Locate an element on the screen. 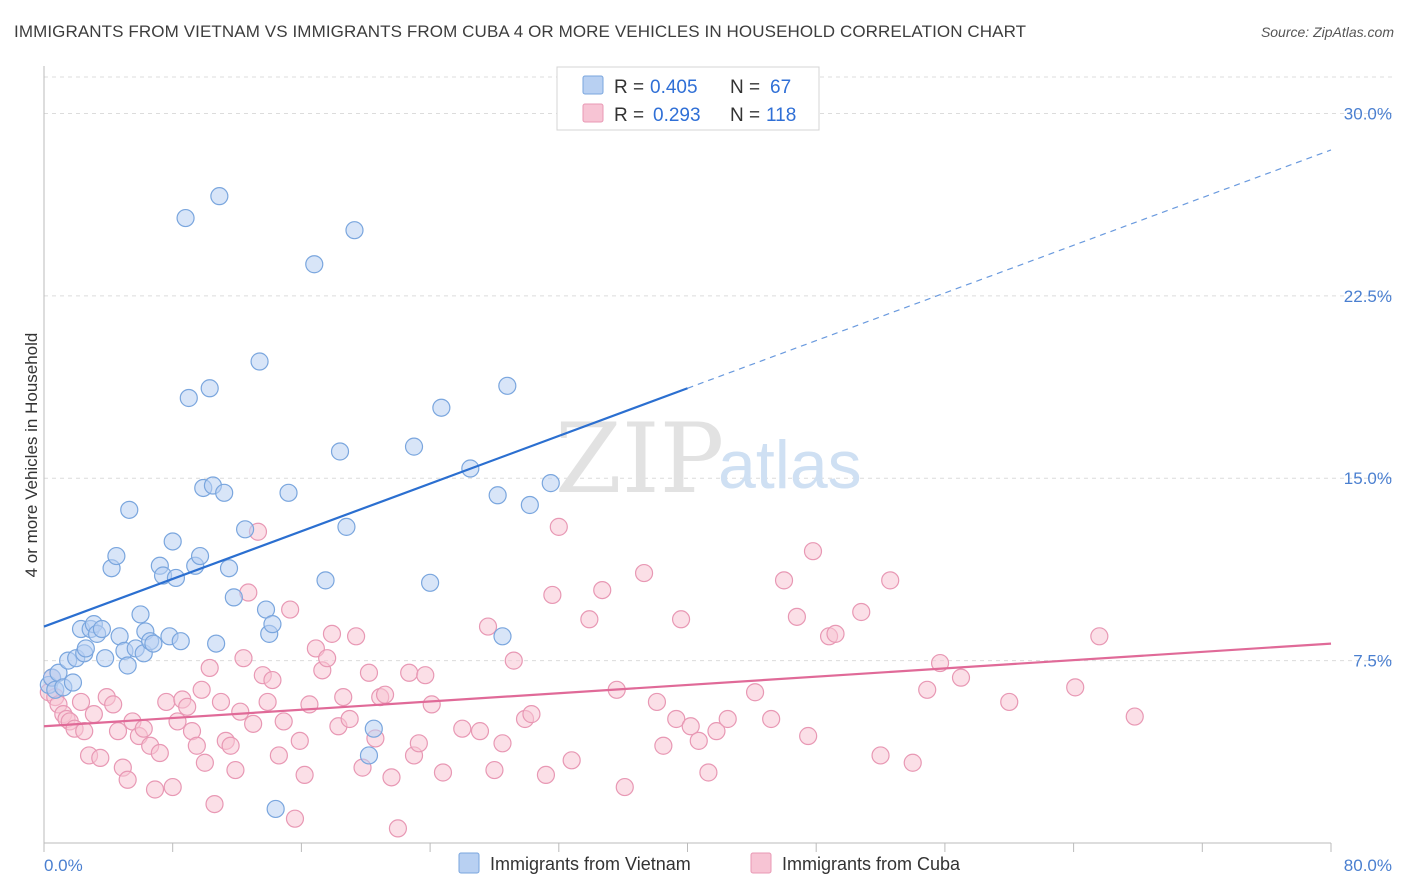 The height and width of the screenshot is (892, 1406). legend-swatch-vietnam is located at coordinates (593, 85).